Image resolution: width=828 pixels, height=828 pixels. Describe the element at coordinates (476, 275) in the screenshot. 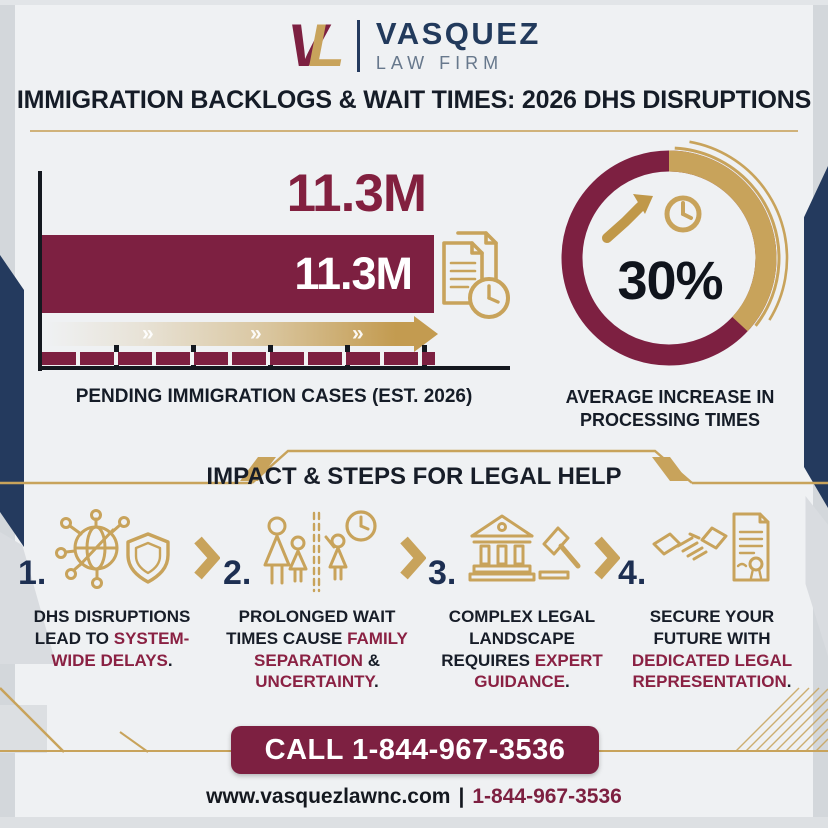

I see `documents-clock-icon` at that location.